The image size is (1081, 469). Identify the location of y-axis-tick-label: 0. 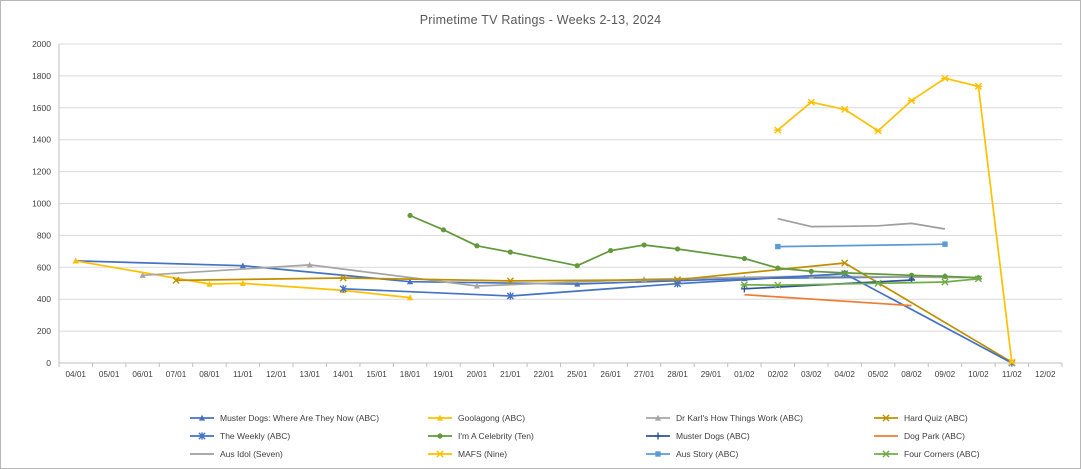
(48, 363).